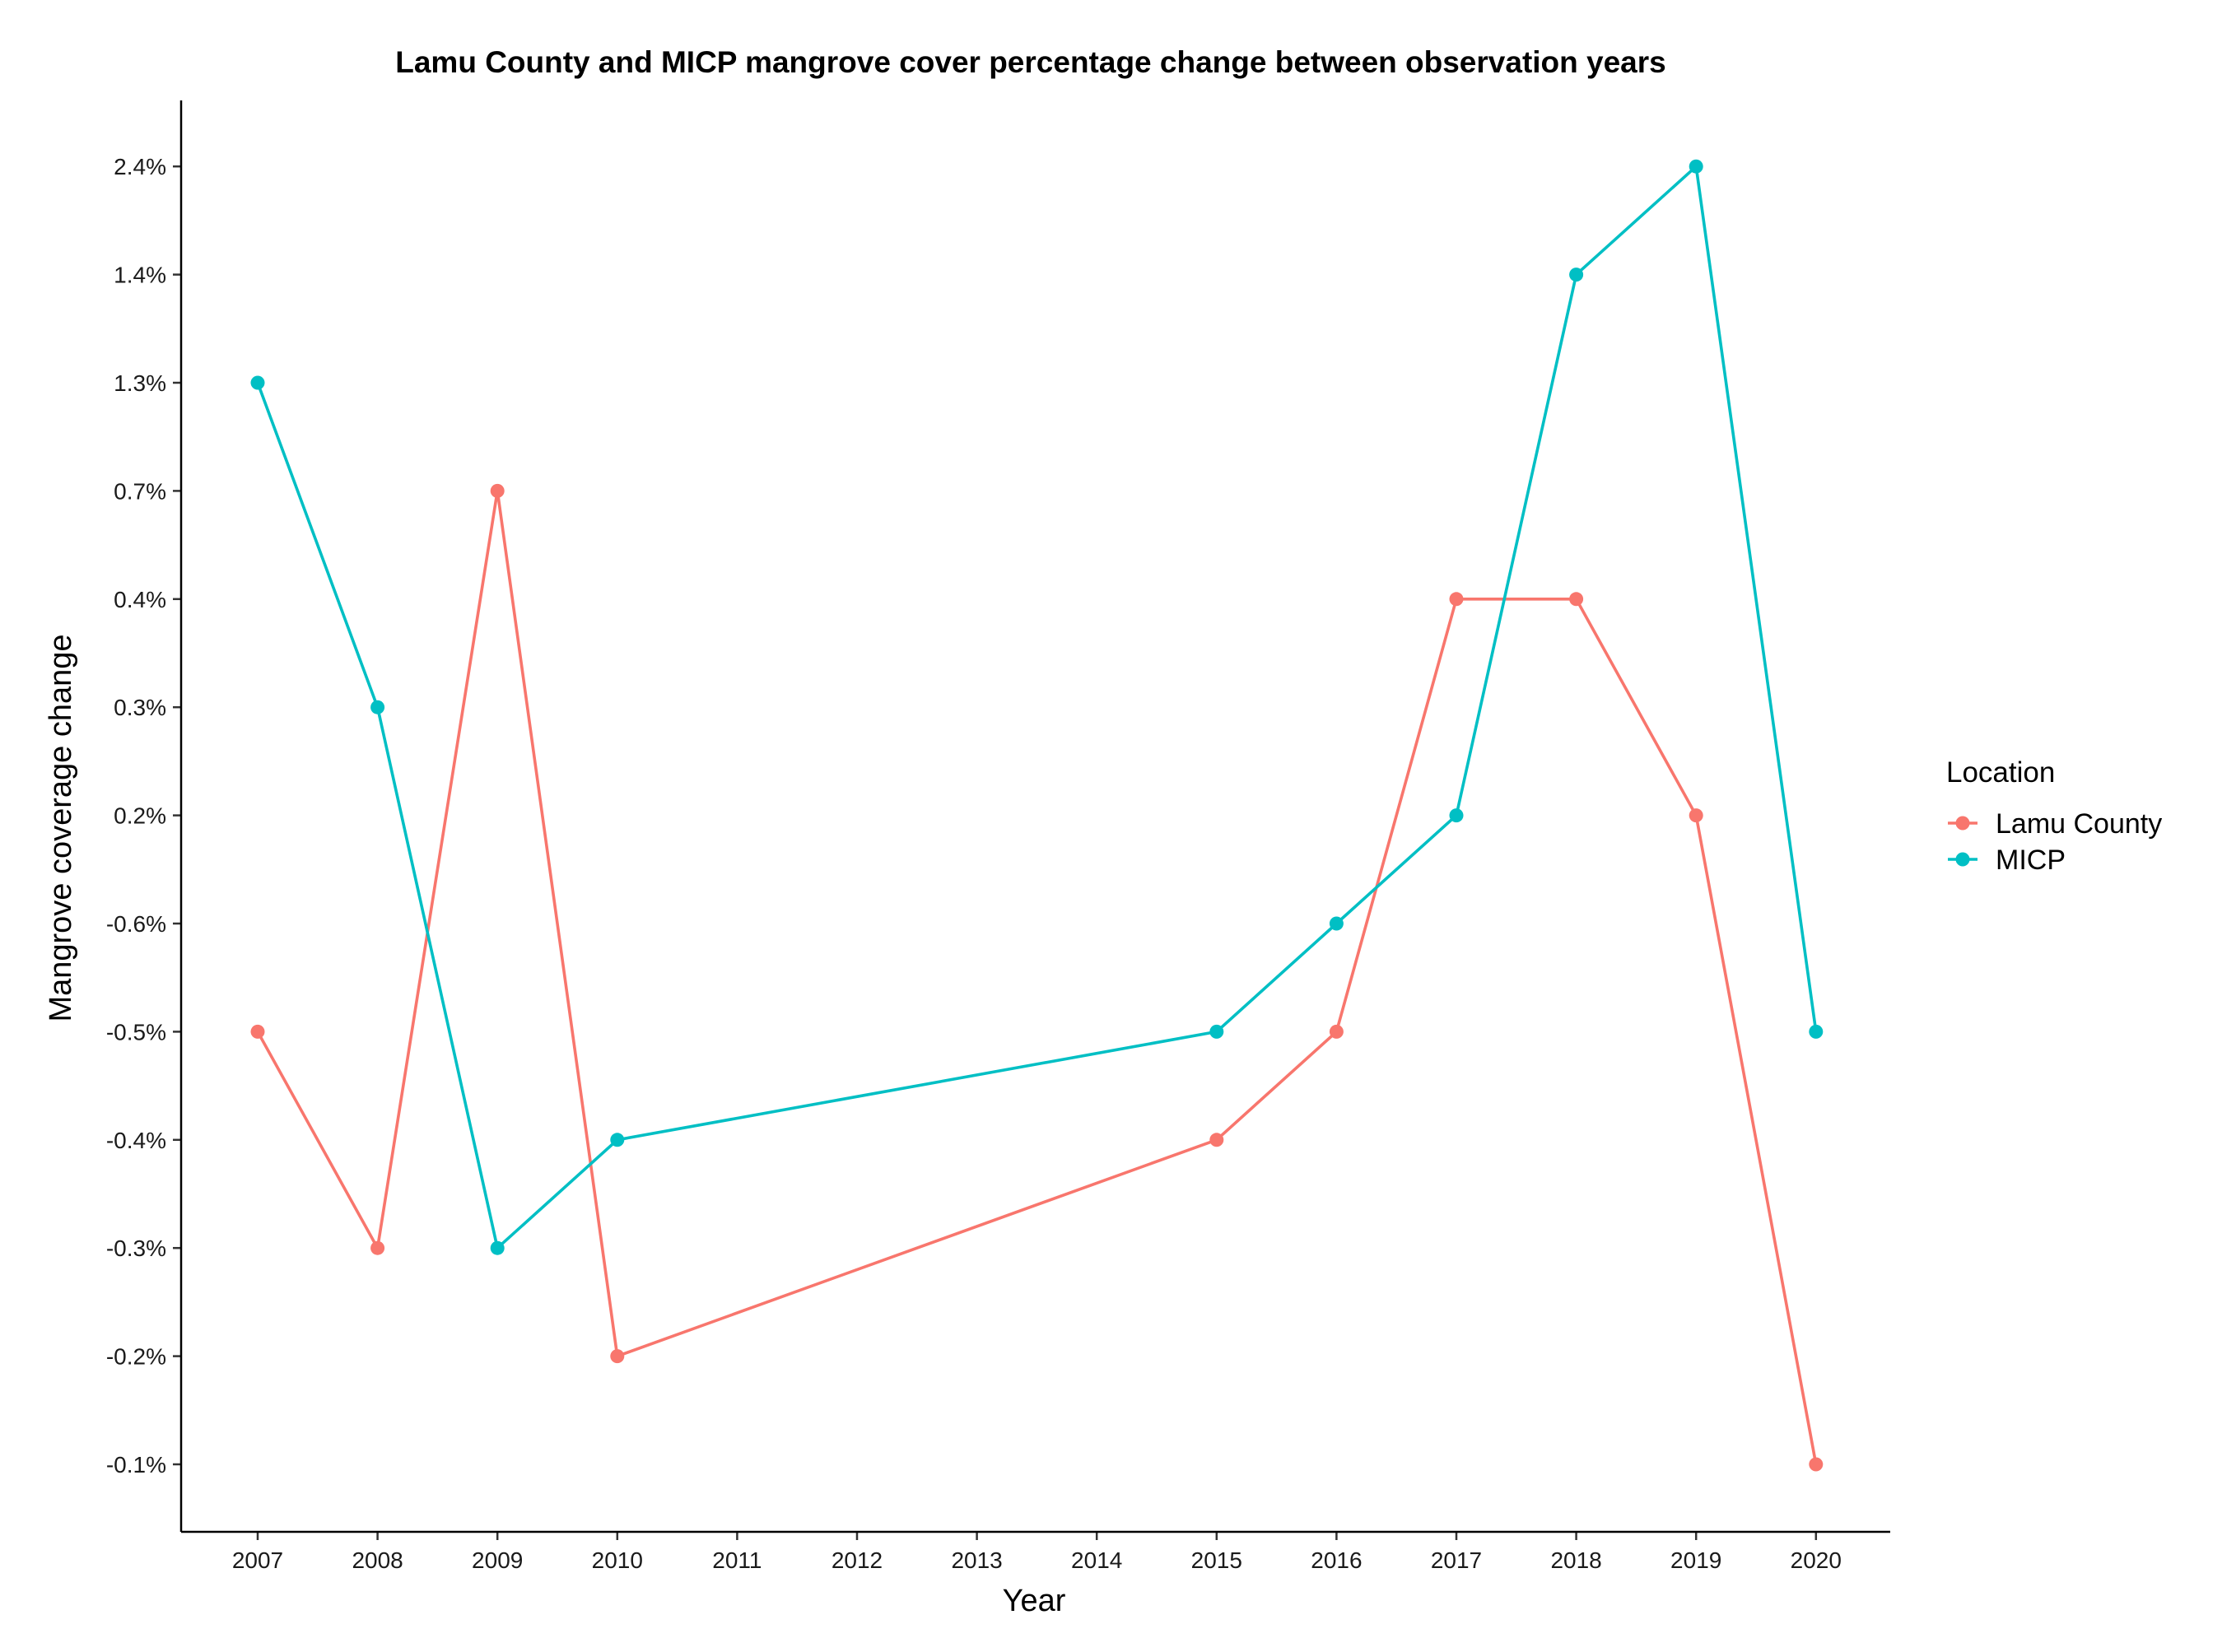 The image size is (2236, 1652). Describe the element at coordinates (136, 1248) in the screenshot. I see `y-tick-label: -0.3%` at that location.